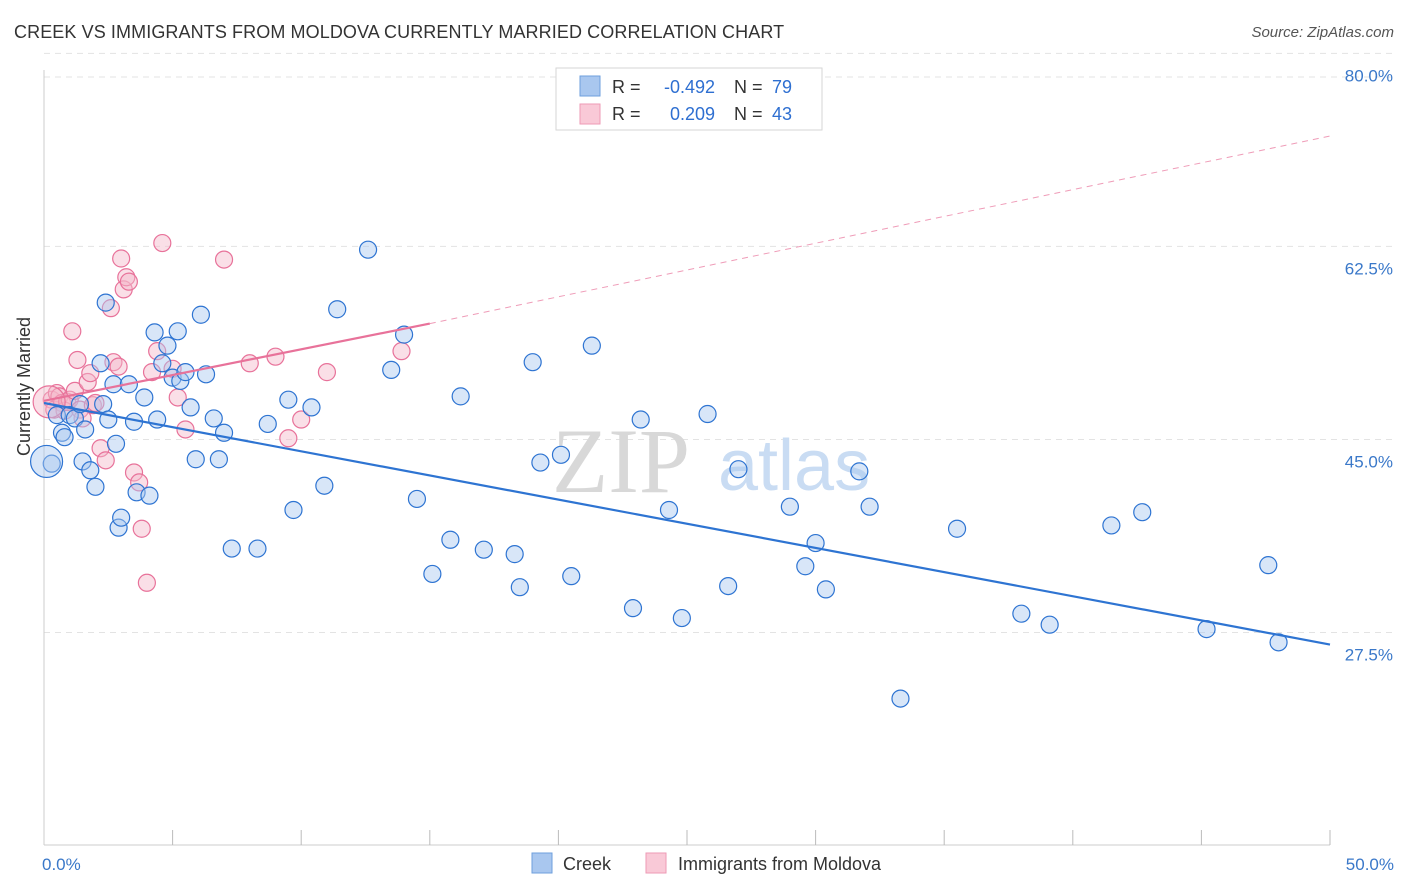  What do you see at coordinates (656, 863) in the screenshot?
I see `legend-swatch-moldova` at bounding box center [656, 863].